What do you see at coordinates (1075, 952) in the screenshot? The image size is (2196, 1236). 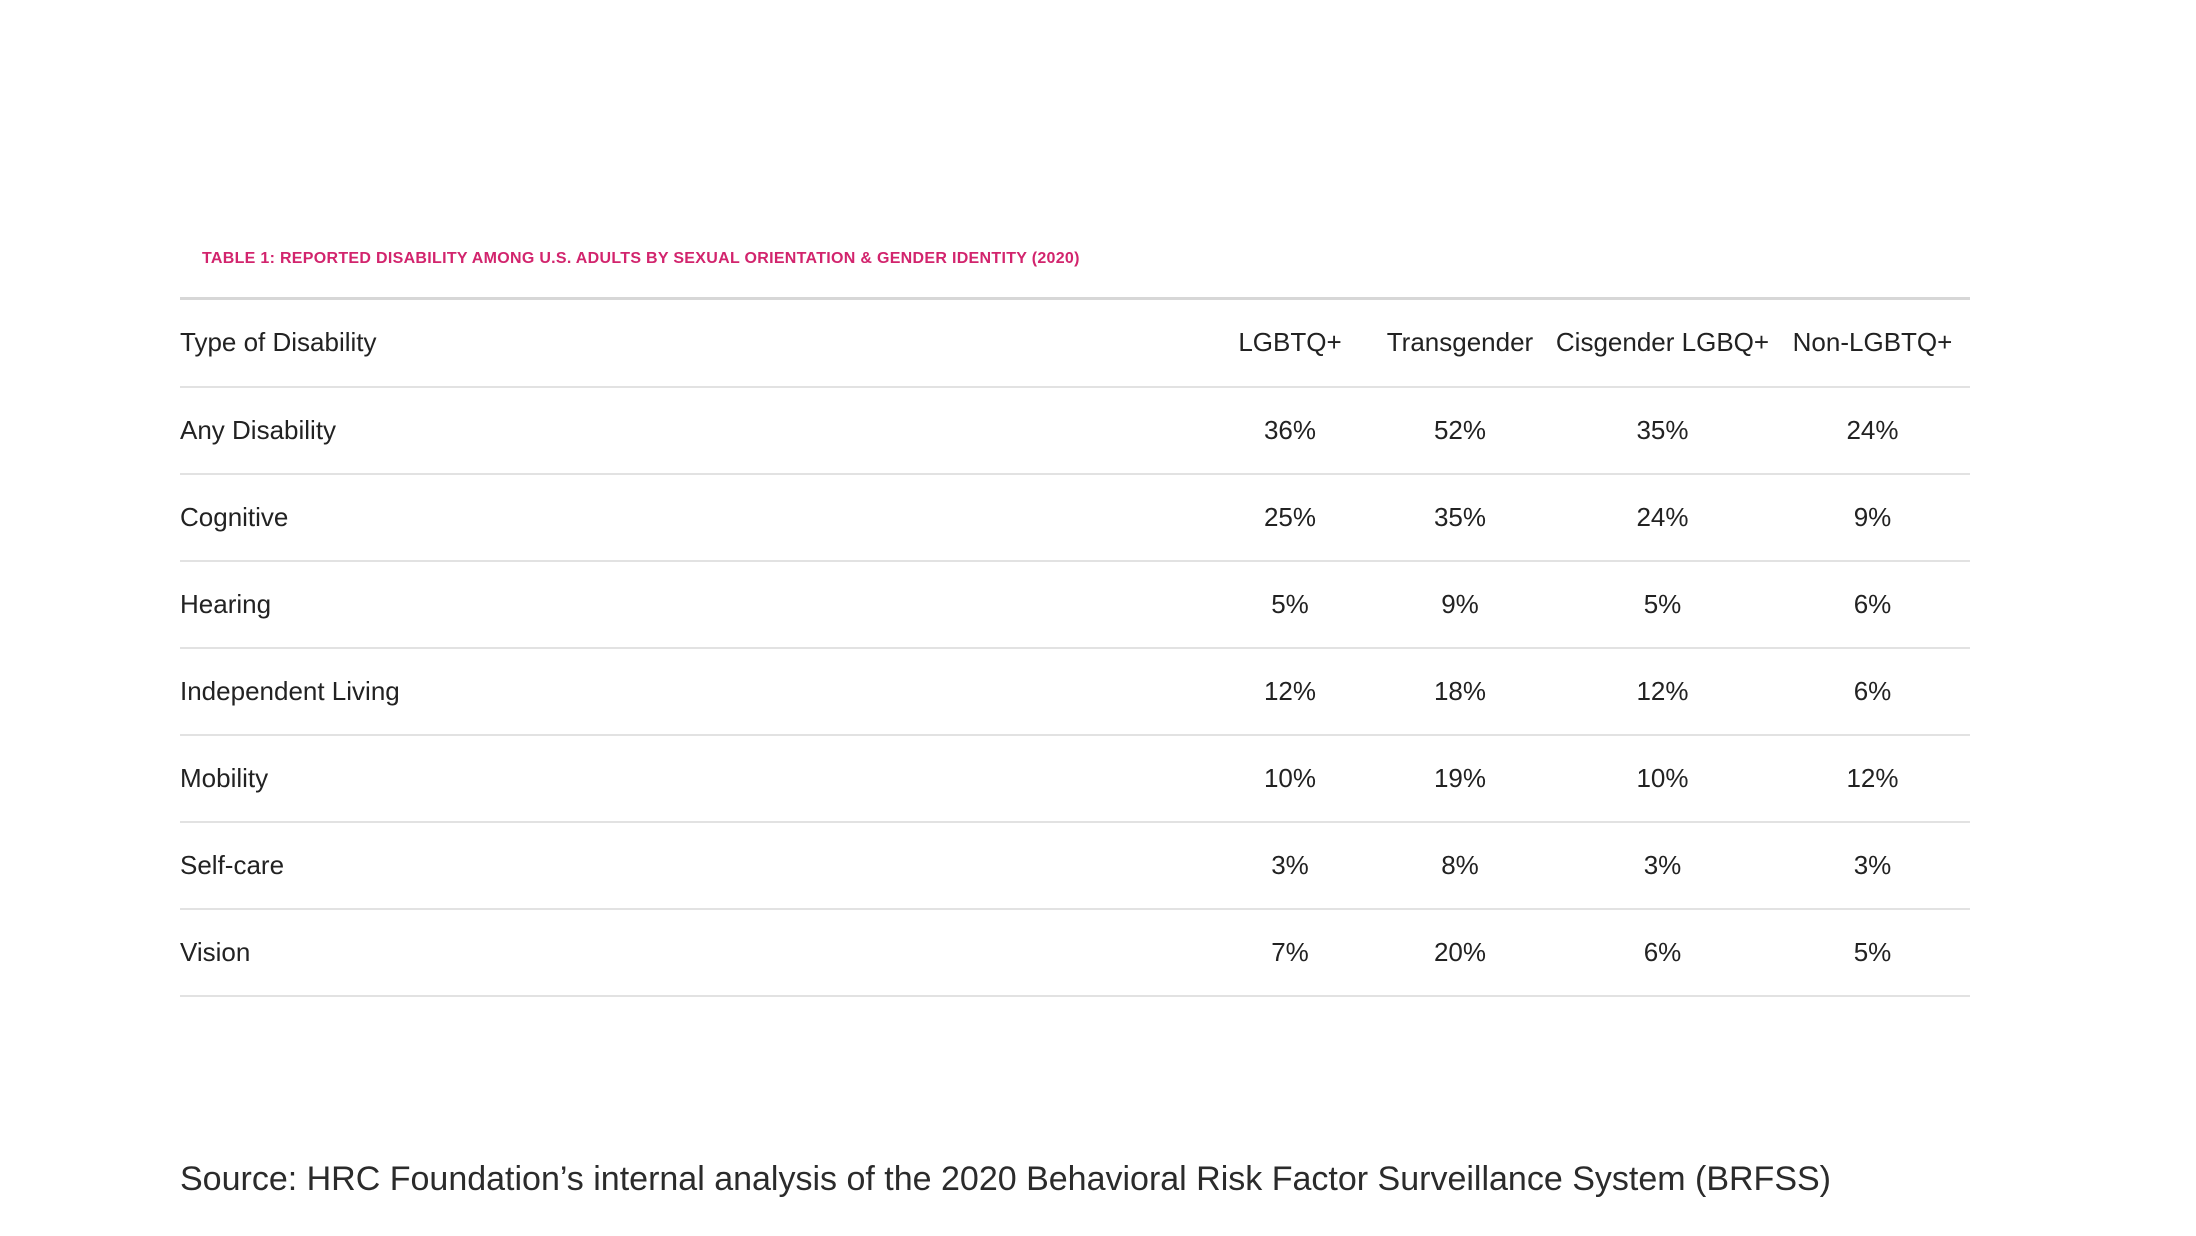 I see `table-row: Vision 7% 20% 6% 5%` at bounding box center [1075, 952].